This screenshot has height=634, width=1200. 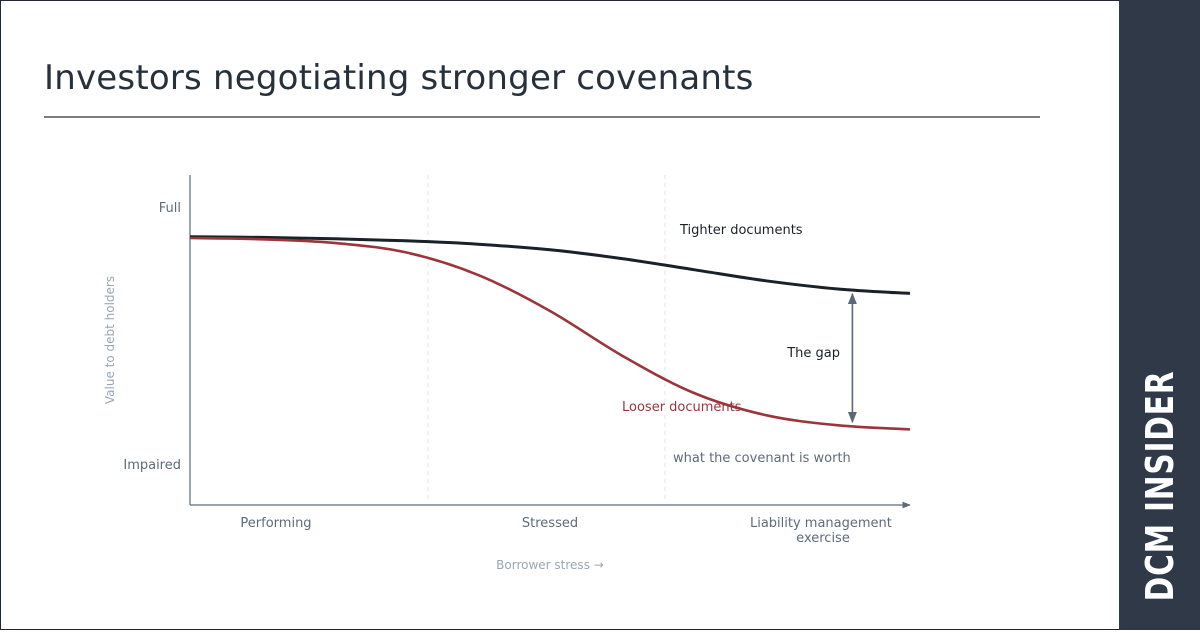 What do you see at coordinates (550, 265) in the screenshot?
I see `series-line-tighter-documents` at bounding box center [550, 265].